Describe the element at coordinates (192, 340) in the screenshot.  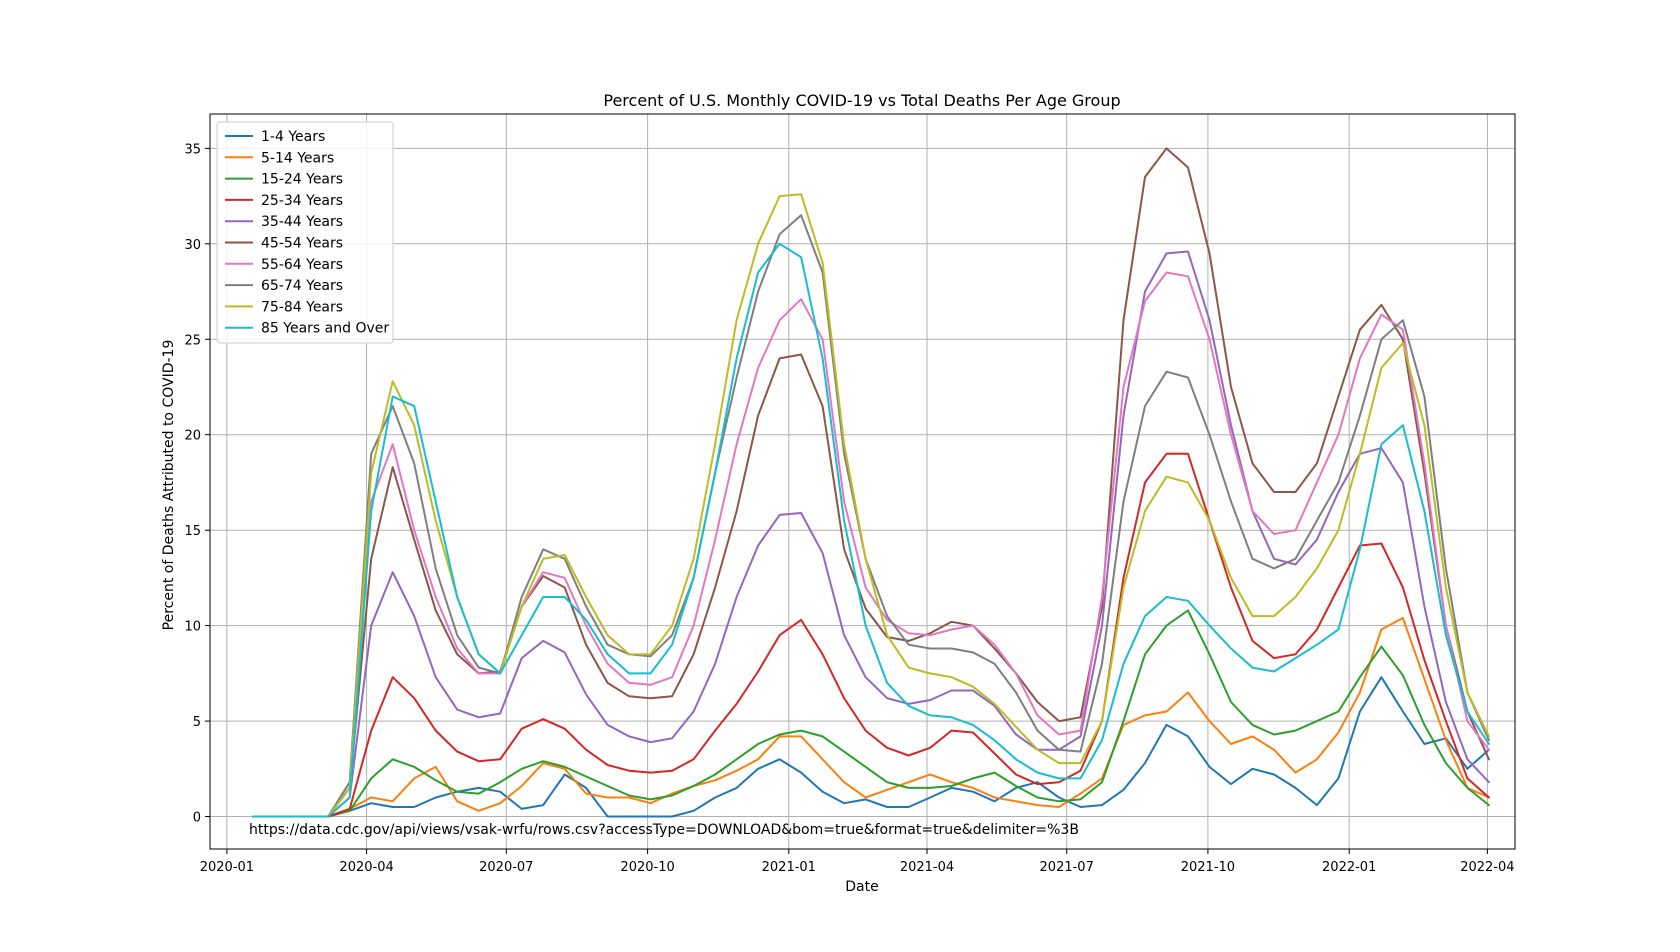
I see `y-tick-label: 25` at that location.